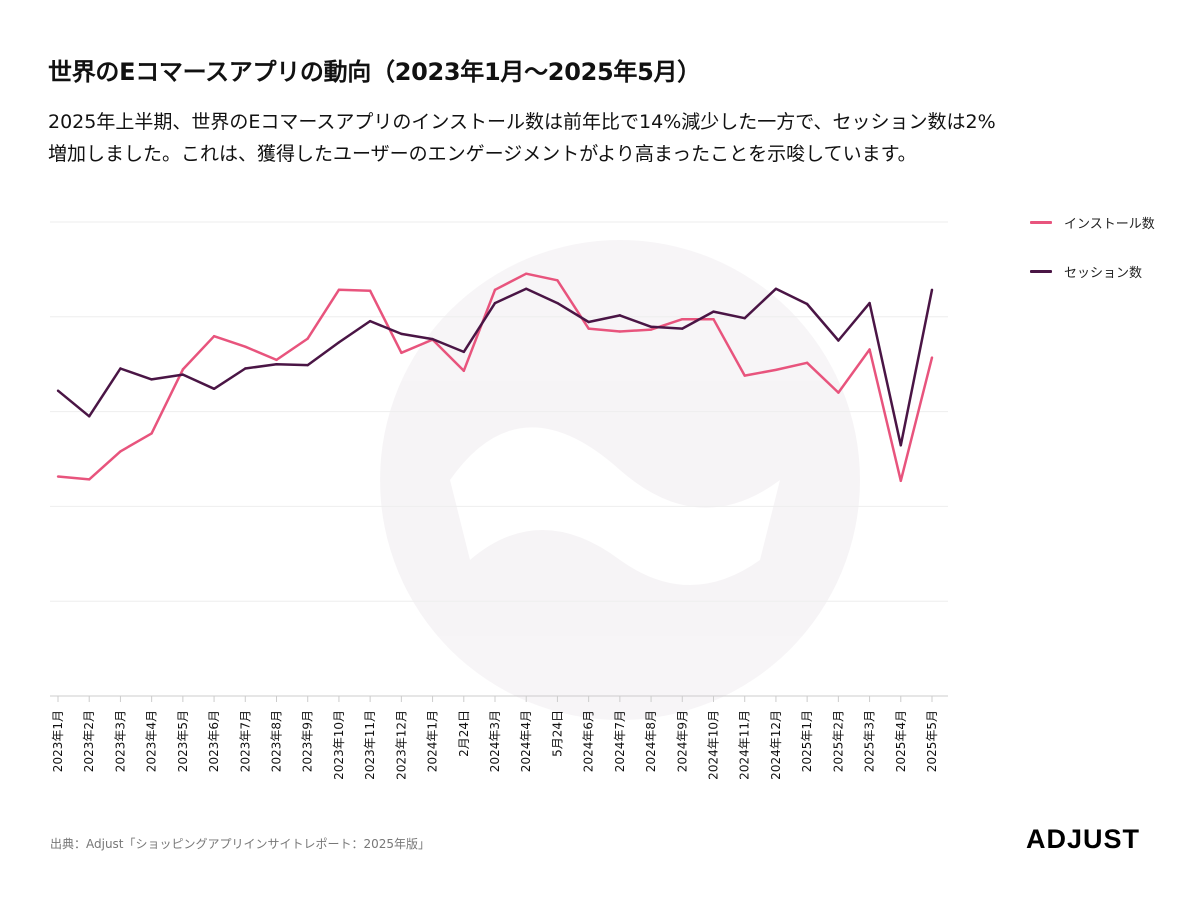 This screenshot has height=900, width=1200. I want to click on x-tick-label: 2023年10月, so click(339, 745).